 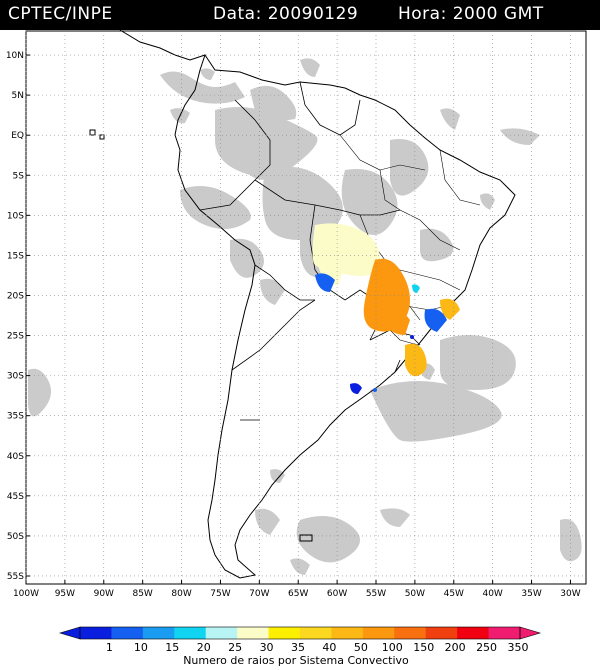 What do you see at coordinates (15, 537) in the screenshot?
I see `lat-tick-label: 50S` at bounding box center [15, 537].